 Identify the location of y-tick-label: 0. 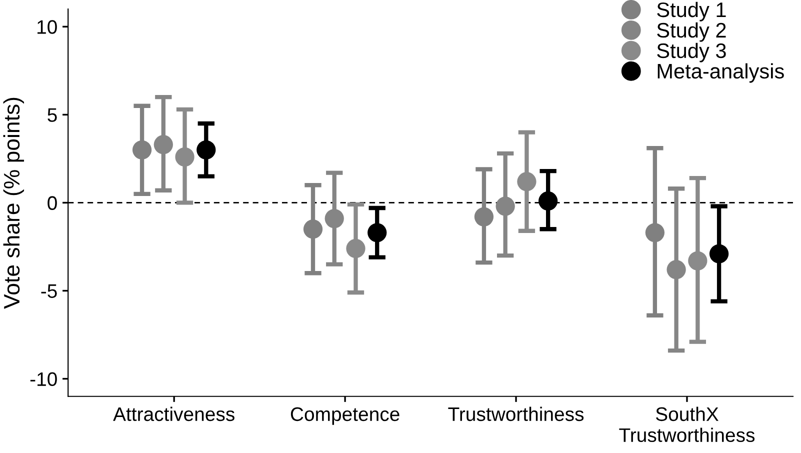
(52, 203).